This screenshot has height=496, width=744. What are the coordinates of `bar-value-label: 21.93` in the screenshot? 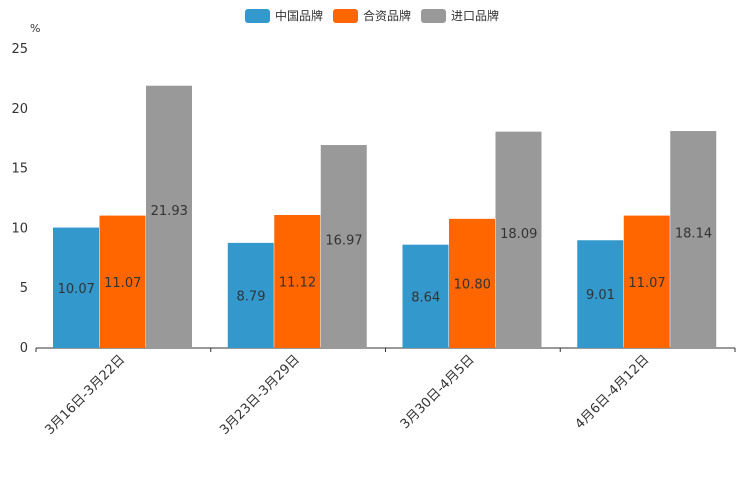 It's located at (169, 211).